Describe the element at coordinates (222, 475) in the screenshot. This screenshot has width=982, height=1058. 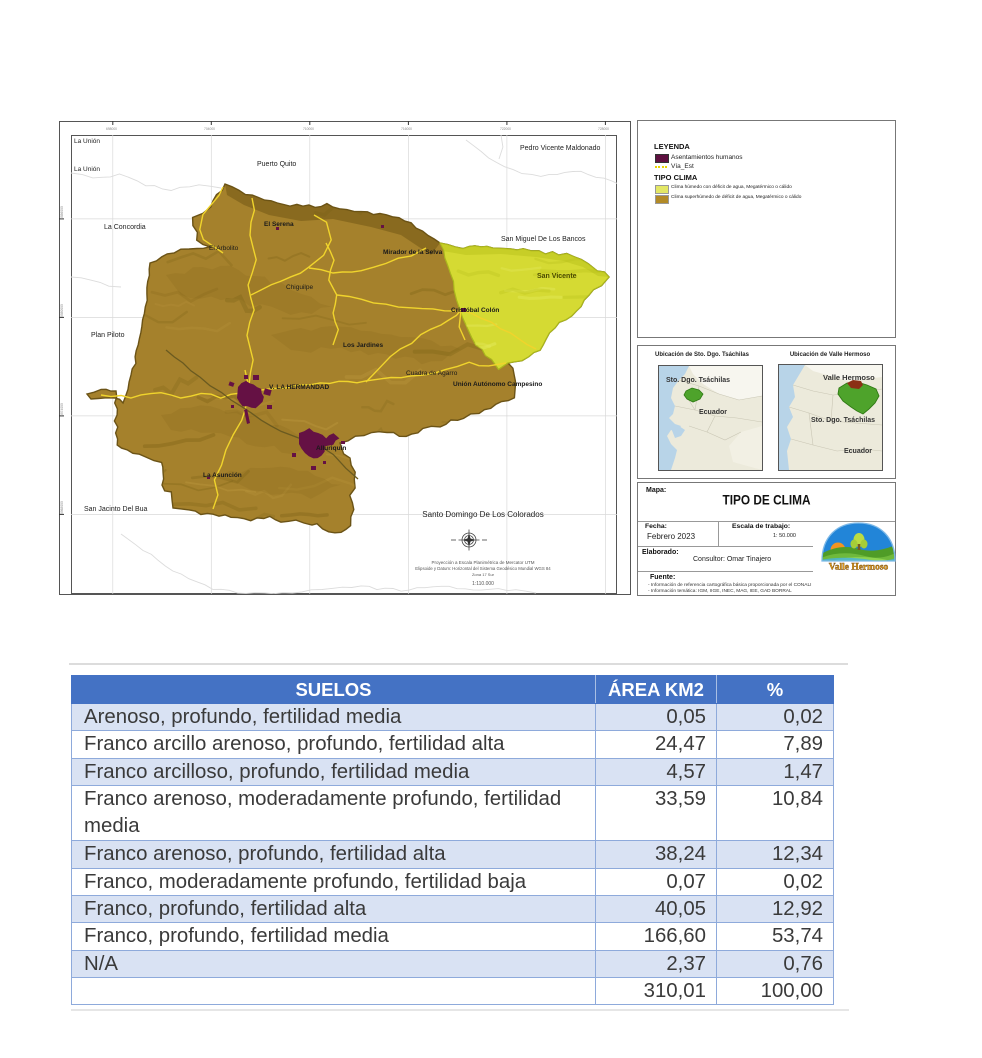
I see `svg-text: La Asunción` at that location.